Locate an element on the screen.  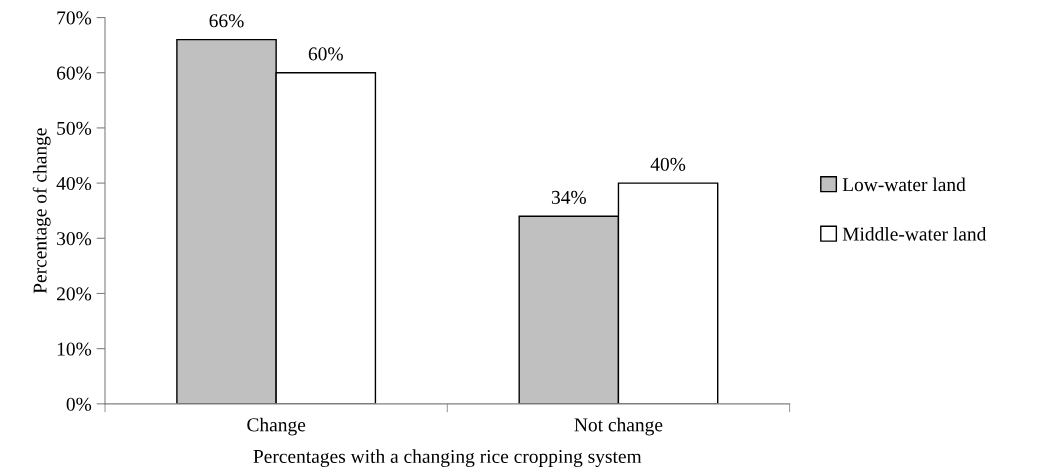
data-label: 66% is located at coordinates (226, 21).